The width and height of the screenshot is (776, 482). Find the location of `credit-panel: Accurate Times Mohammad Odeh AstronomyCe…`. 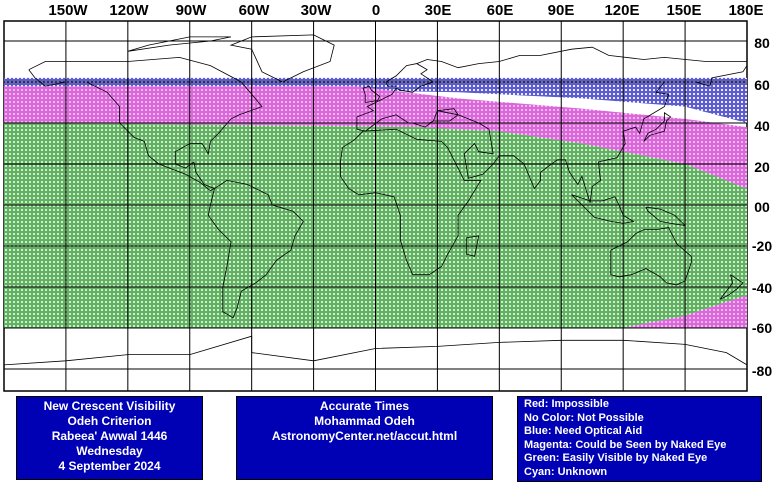

credit-panel: Accurate Times Mohammad Odeh AstronomyCe… is located at coordinates (364, 438).